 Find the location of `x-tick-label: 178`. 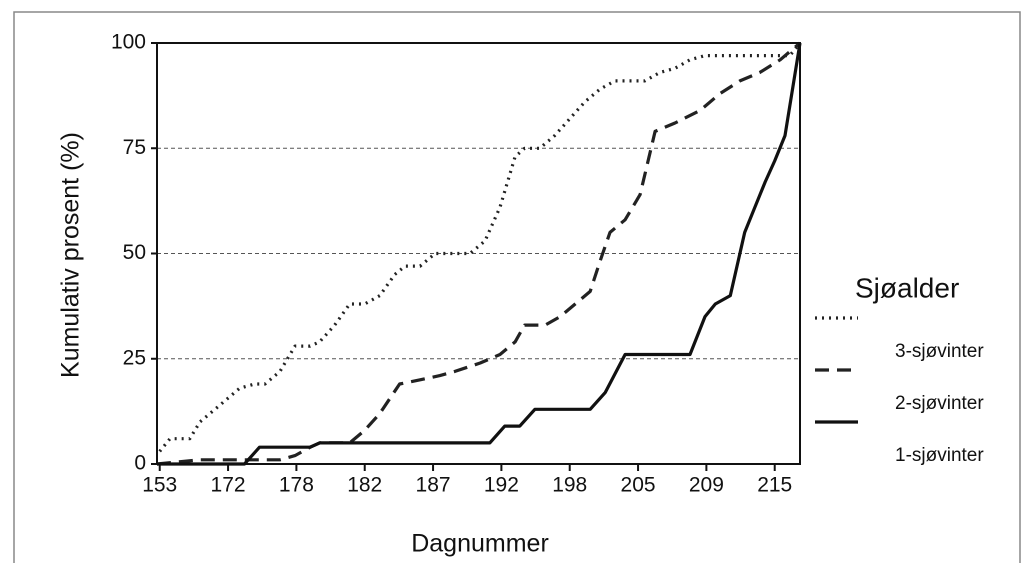

x-tick-label: 178 is located at coordinates (296, 485).